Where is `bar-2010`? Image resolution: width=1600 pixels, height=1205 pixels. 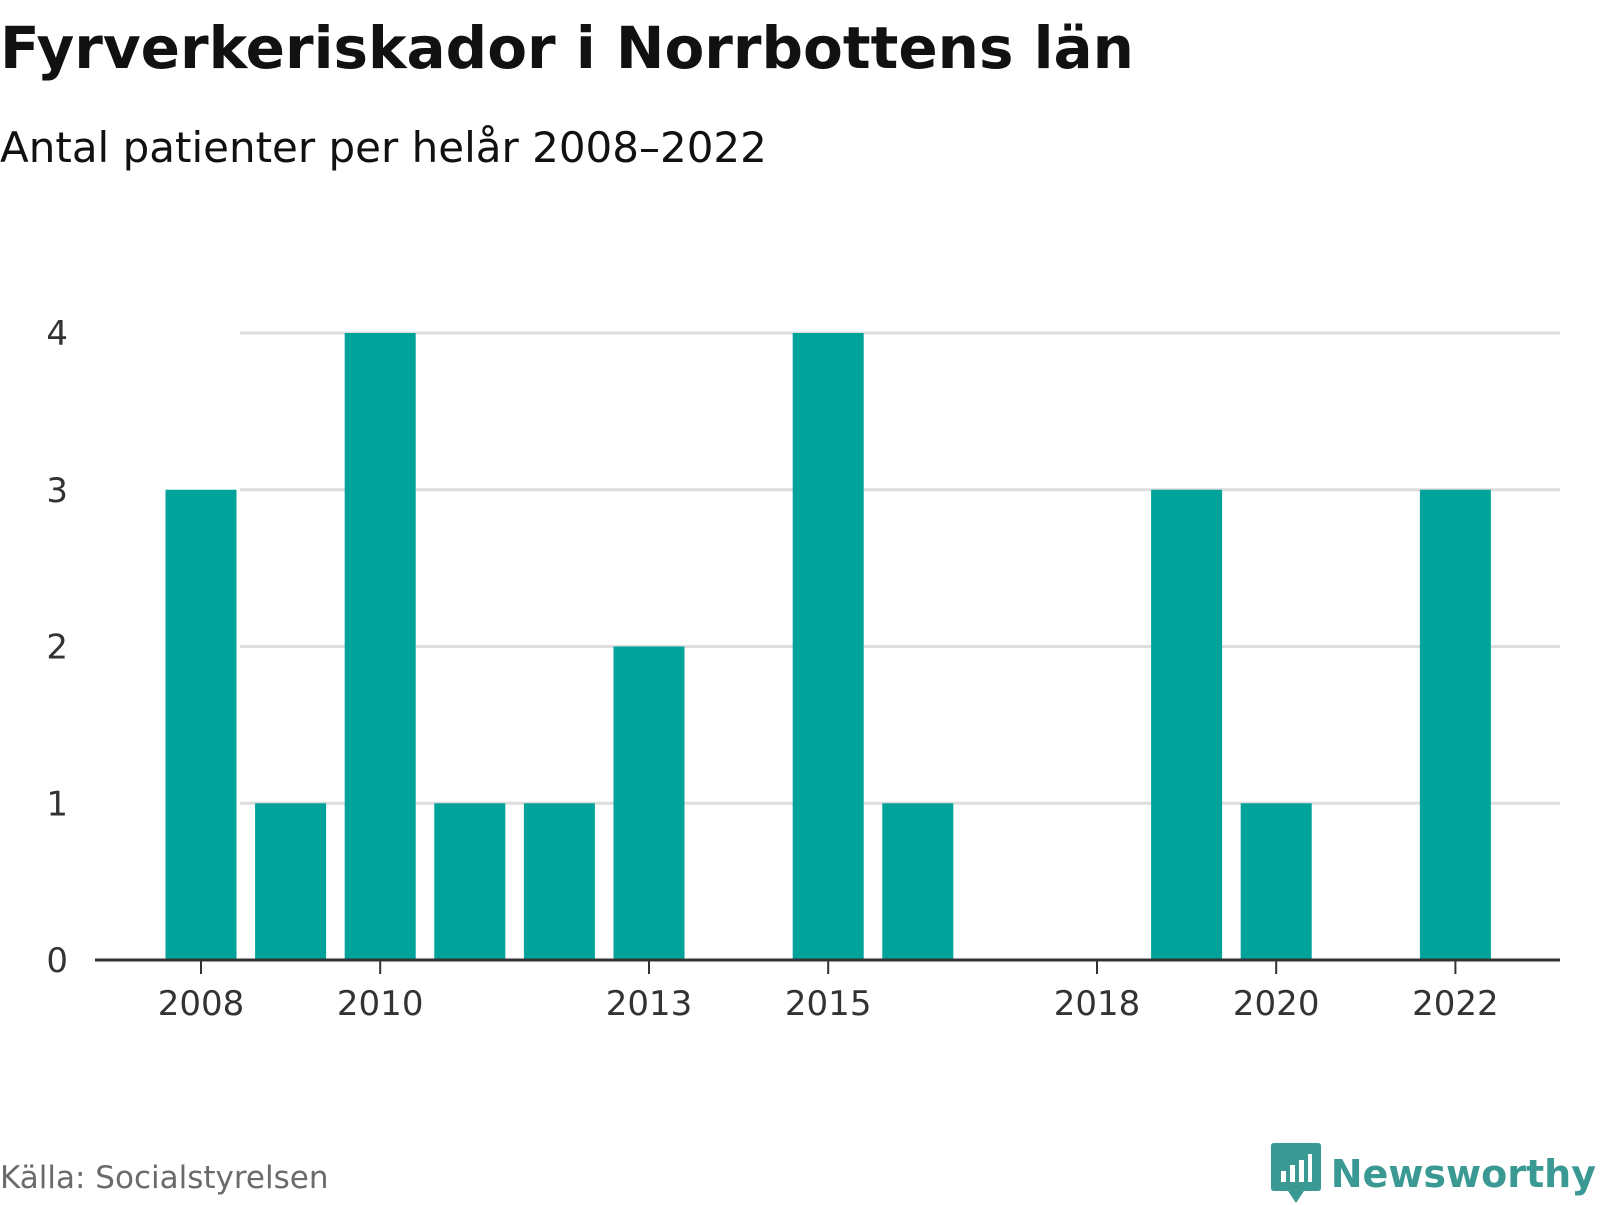 bar-2010 is located at coordinates (380, 646).